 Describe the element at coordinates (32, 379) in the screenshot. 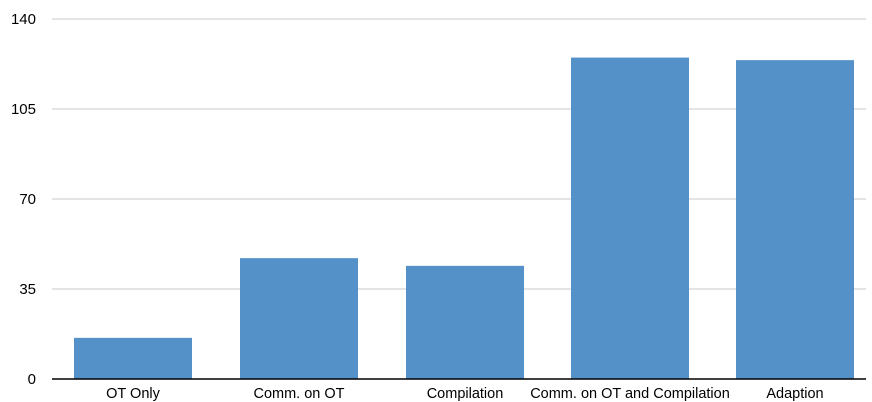

I see `y-tick-label: 0` at that location.